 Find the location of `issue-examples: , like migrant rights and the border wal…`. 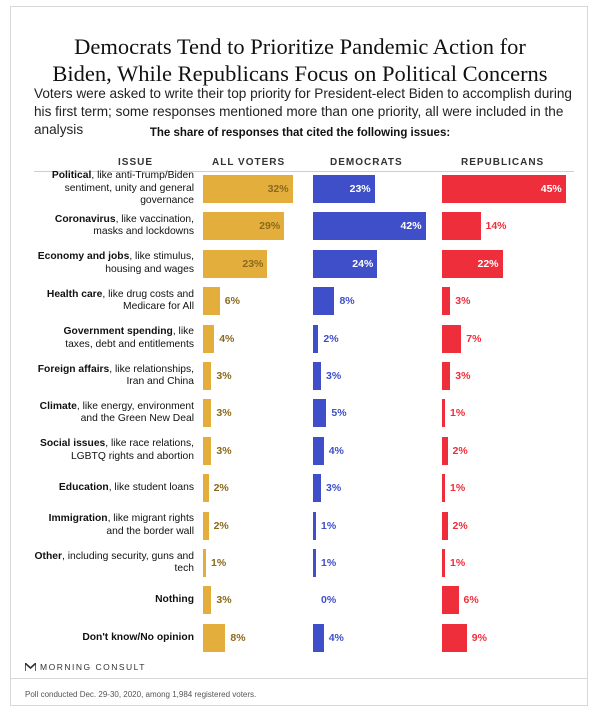

issue-examples: , like migrant rights and the border wal… is located at coordinates (150, 525).